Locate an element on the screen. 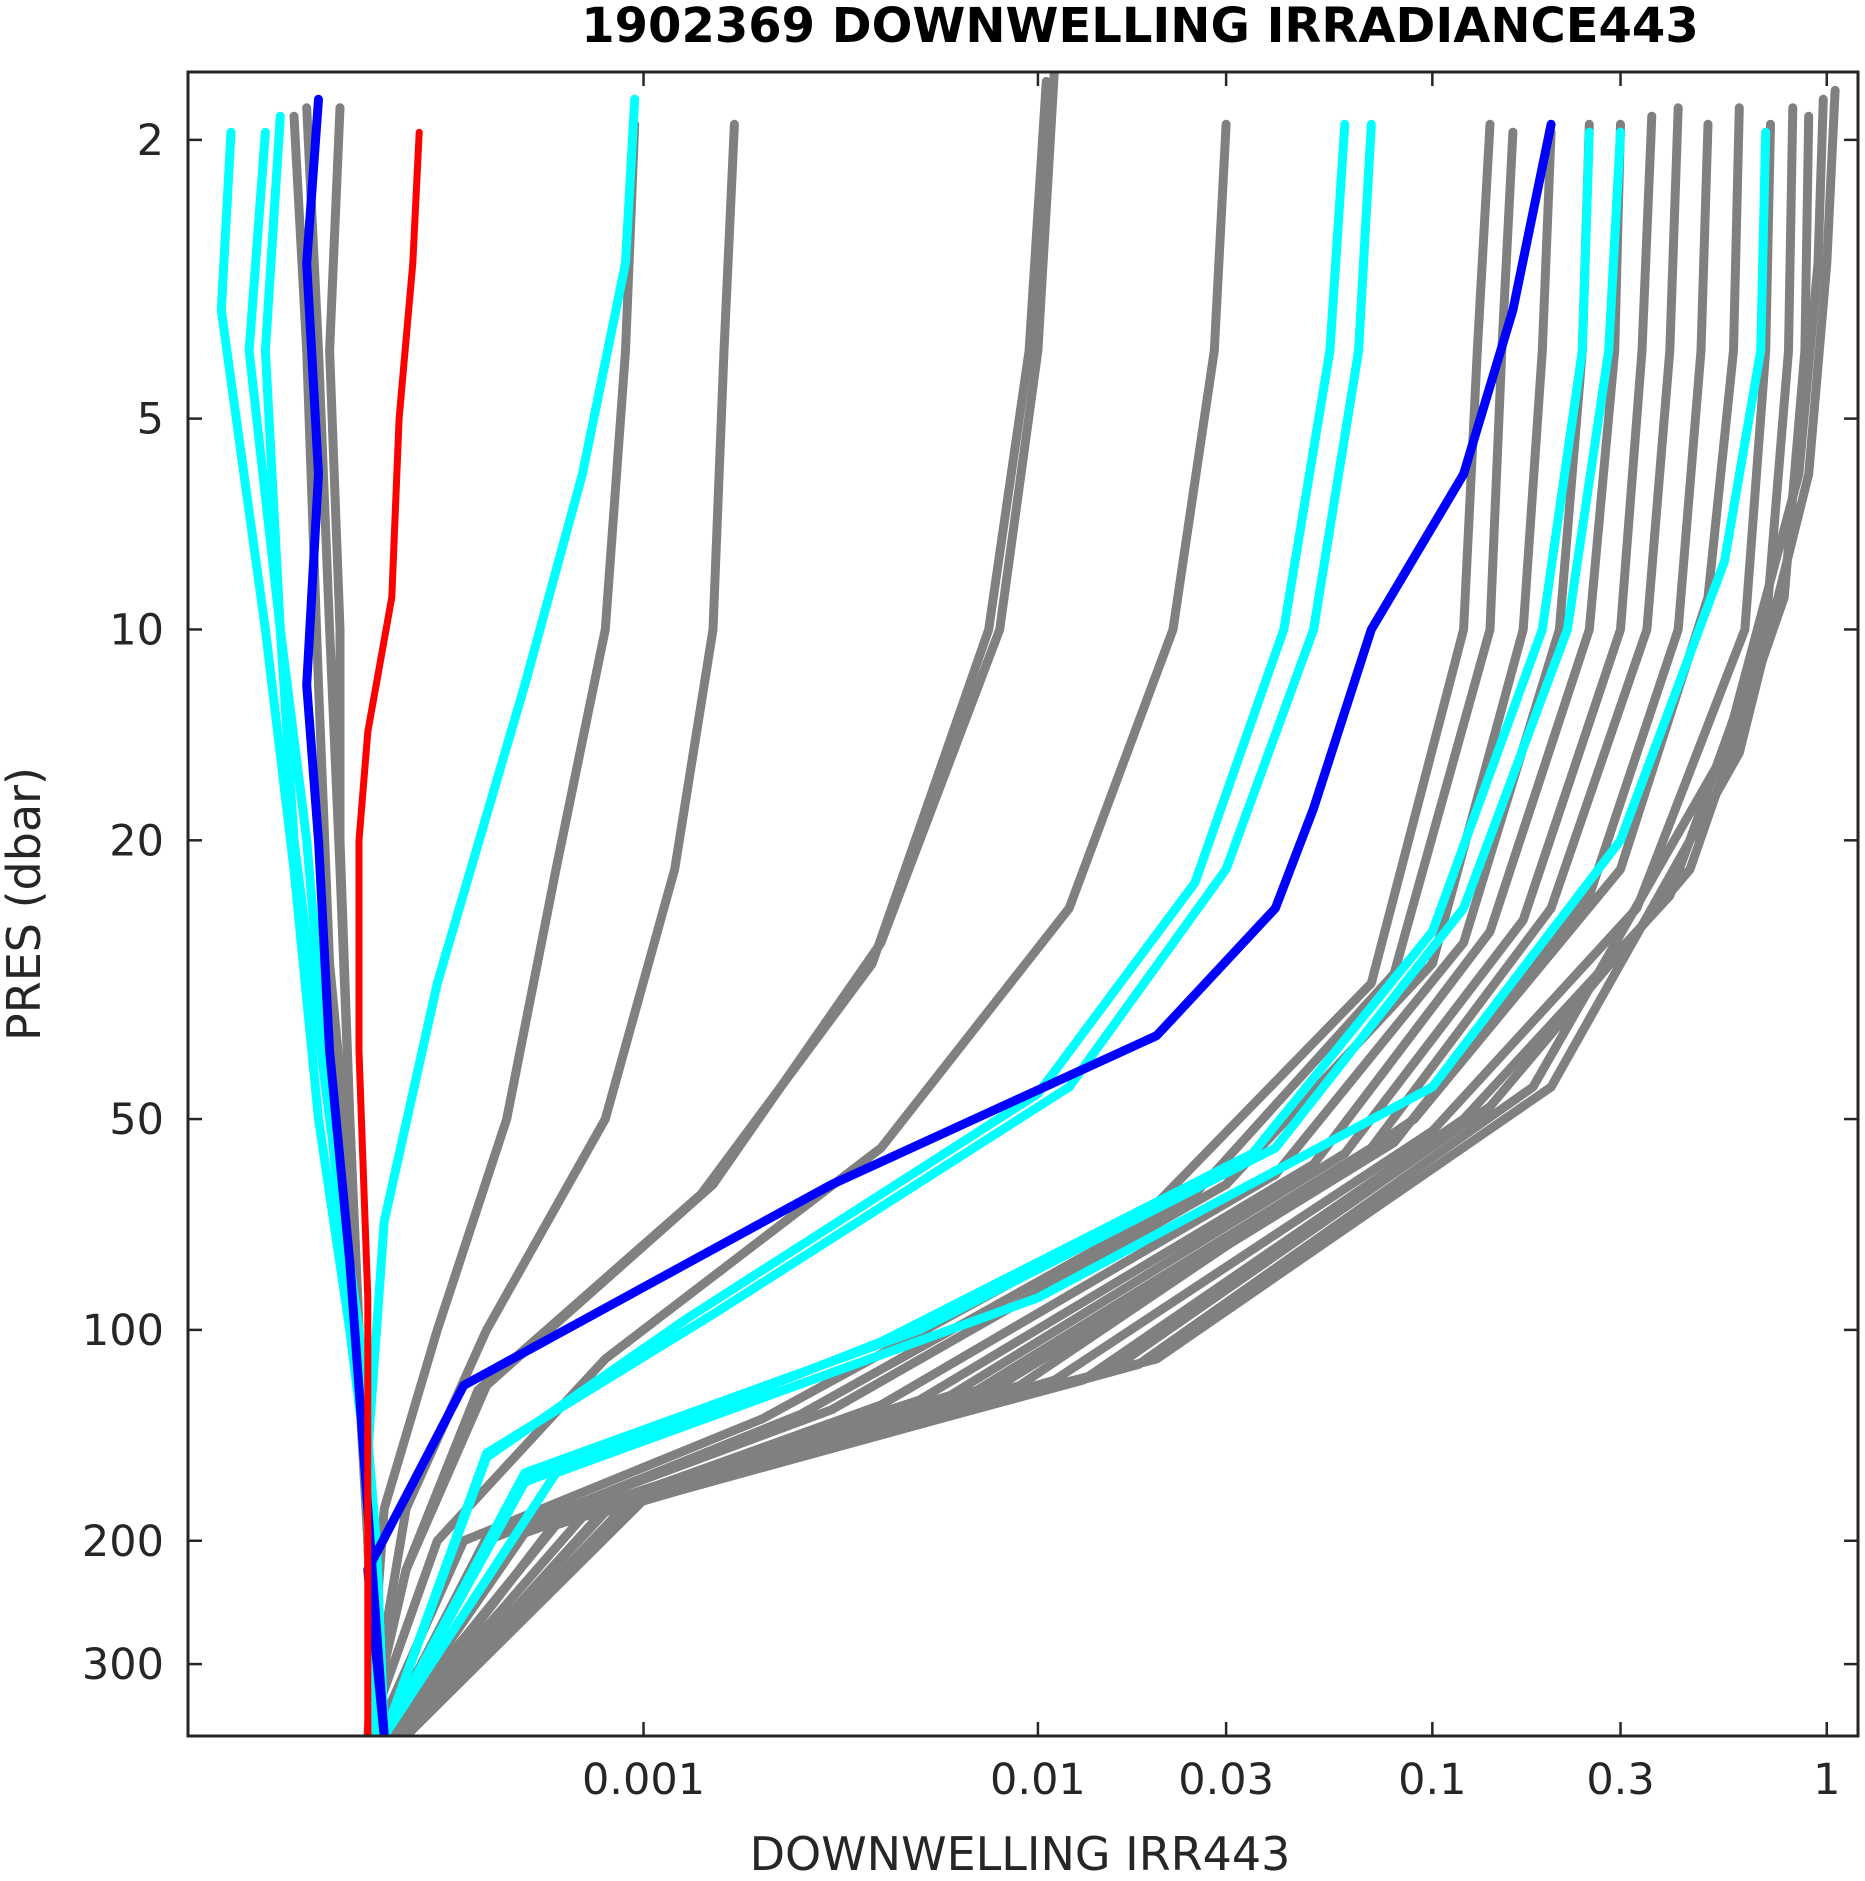 The image size is (1865, 1881). y-tick-label-4: 50 is located at coordinates (136, 1120).